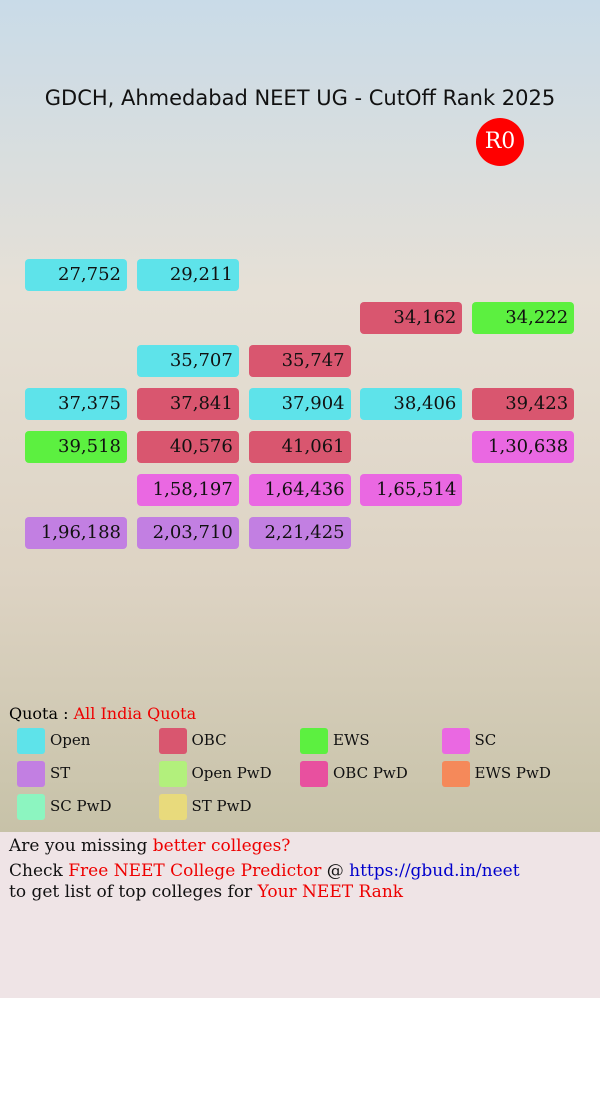  Describe the element at coordinates (187, 447) in the screenshot. I see `rank-cell: 40,576` at that location.